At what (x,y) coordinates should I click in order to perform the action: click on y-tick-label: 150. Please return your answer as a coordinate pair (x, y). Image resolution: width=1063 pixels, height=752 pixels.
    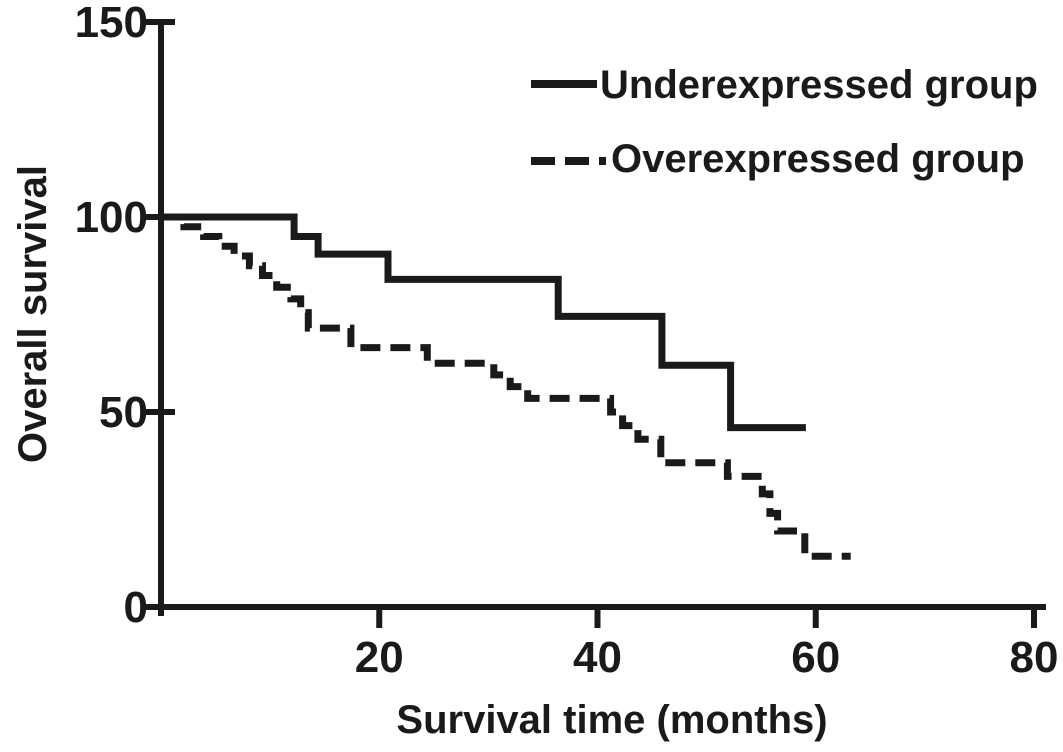
    Looking at the image, I should click on (111, 23).